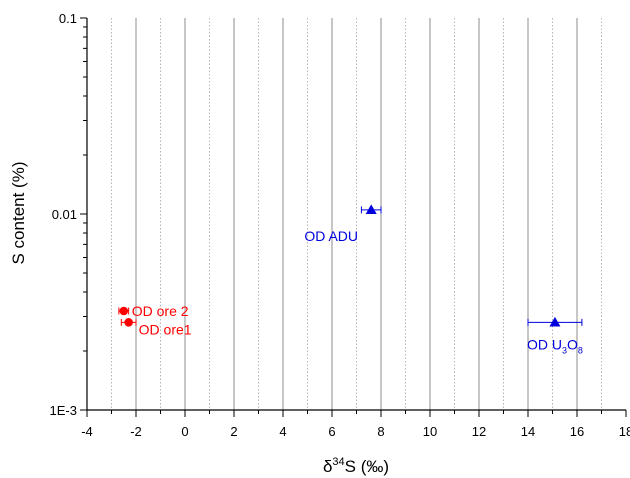 The width and height of the screenshot is (630, 478). I want to click on point-label: OD U3O8, so click(555, 345).